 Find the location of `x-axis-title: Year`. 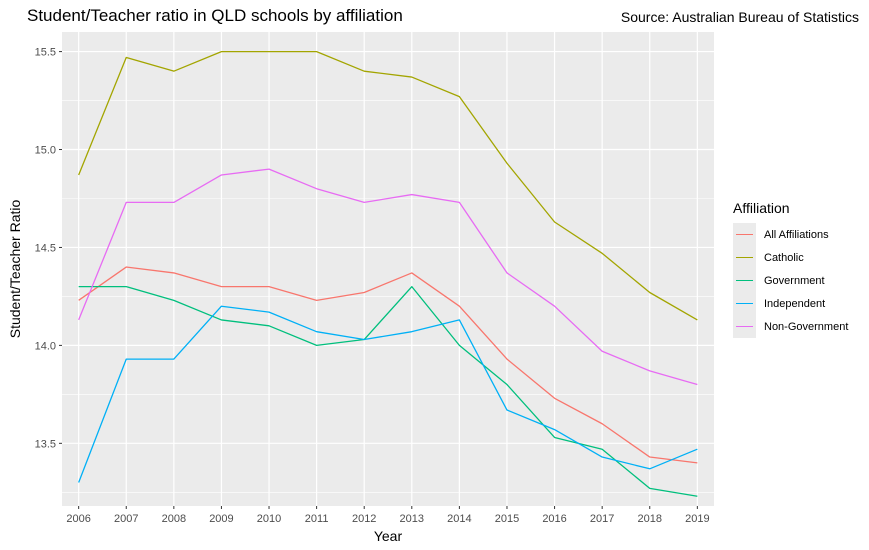

x-axis-title: Year is located at coordinates (388, 536).